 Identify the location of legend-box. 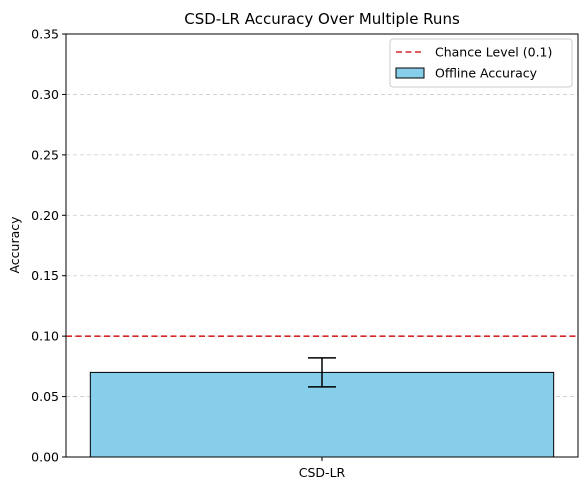
(481, 63).